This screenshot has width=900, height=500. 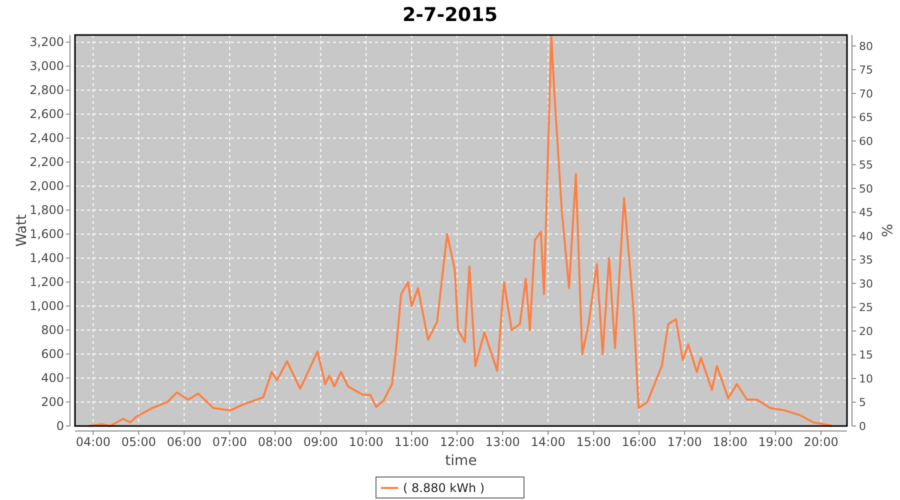 I want to click on y-tick-label: 800, so click(x=52, y=330).